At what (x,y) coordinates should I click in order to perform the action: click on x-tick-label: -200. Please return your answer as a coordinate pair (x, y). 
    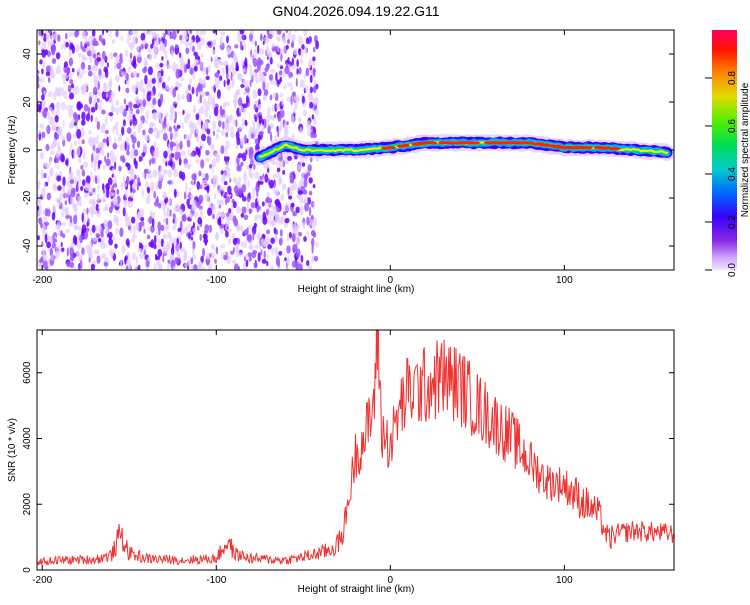
    Looking at the image, I should click on (42, 280).